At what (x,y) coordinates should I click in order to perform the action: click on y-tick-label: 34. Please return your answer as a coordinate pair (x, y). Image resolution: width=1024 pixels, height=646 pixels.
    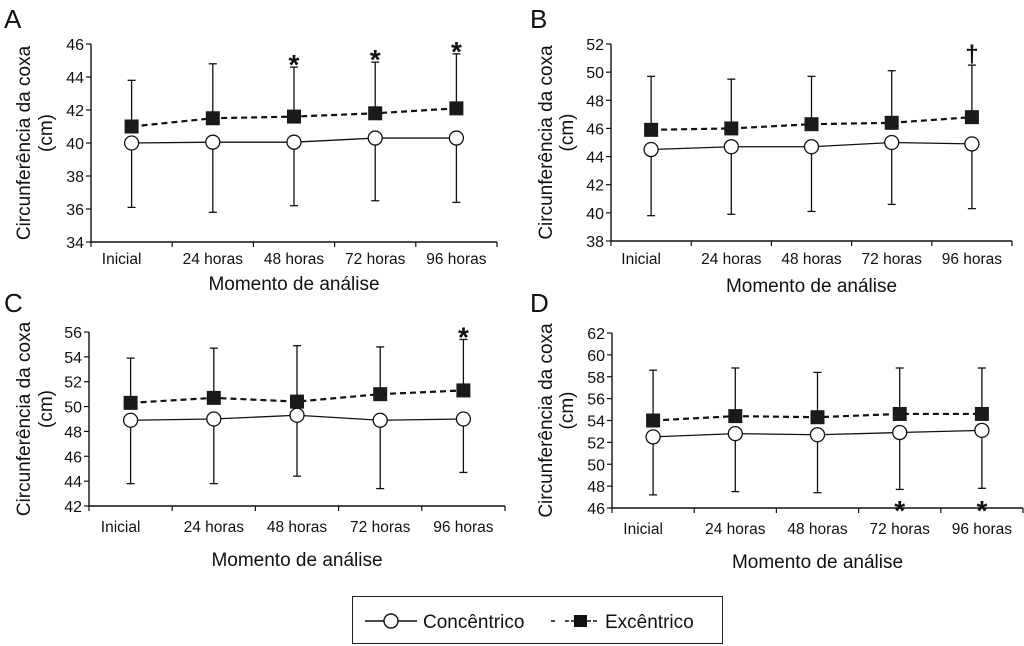
    Looking at the image, I should click on (75, 243).